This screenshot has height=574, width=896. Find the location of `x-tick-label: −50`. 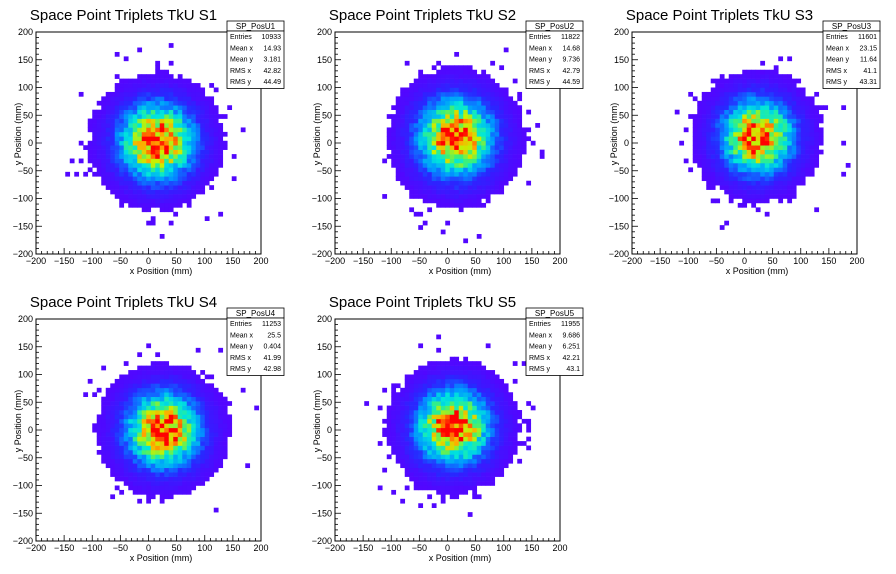

x-tick-label: −50 is located at coordinates (120, 261).